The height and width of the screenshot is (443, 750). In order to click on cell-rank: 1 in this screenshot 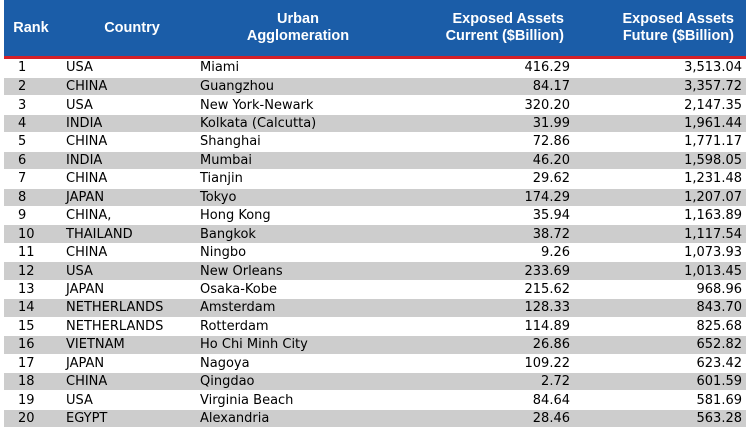, I will do `click(34, 68)`.